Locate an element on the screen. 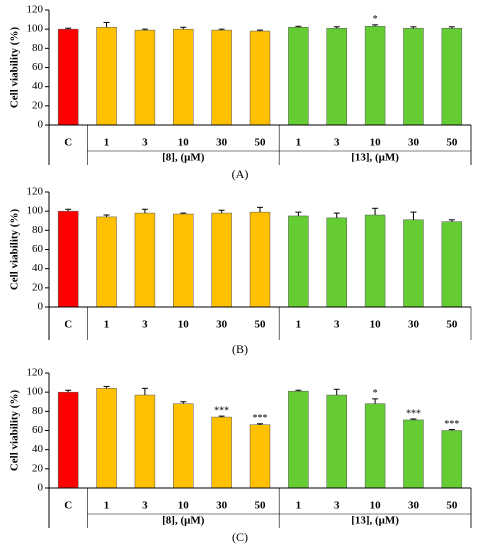  panel-label: (C) is located at coordinates (240, 537).